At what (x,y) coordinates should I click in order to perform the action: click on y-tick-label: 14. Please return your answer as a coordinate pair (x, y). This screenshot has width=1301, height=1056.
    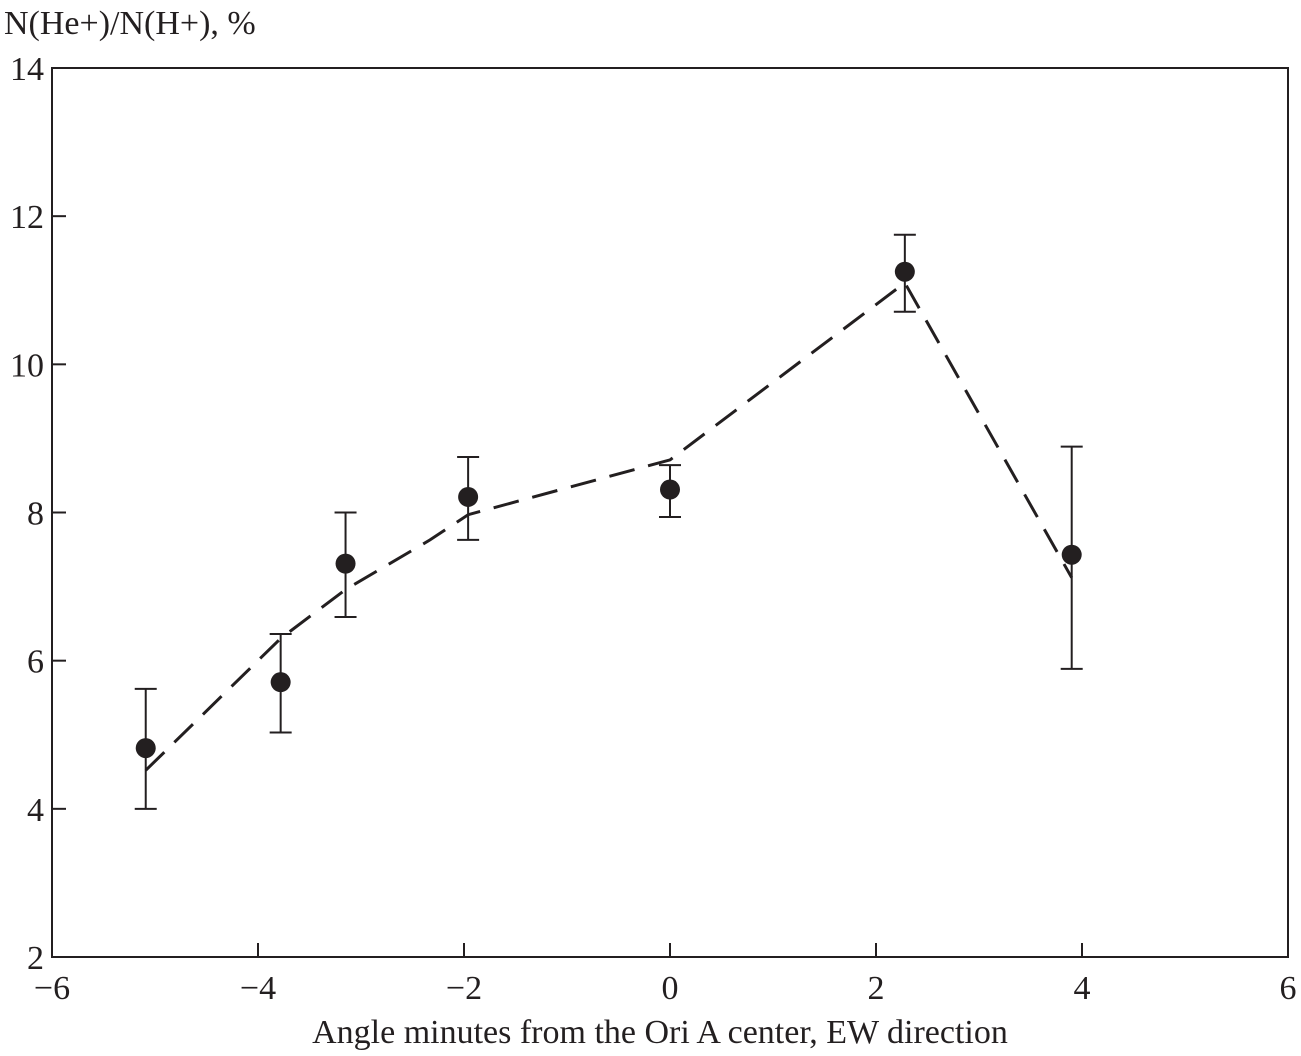
    Looking at the image, I should click on (27, 69).